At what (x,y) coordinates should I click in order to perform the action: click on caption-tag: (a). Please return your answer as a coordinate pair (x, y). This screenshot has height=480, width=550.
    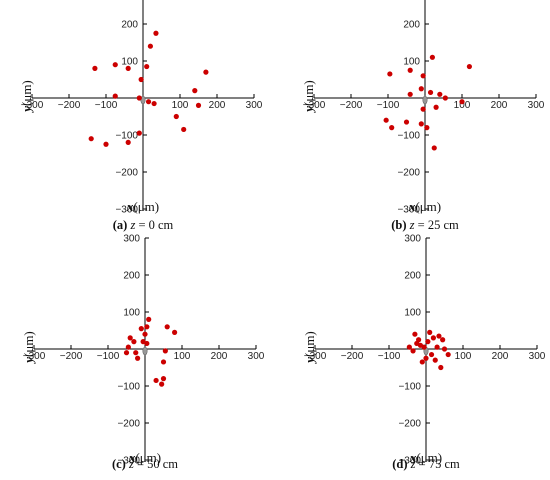
    Looking at the image, I should click on (122, 225).